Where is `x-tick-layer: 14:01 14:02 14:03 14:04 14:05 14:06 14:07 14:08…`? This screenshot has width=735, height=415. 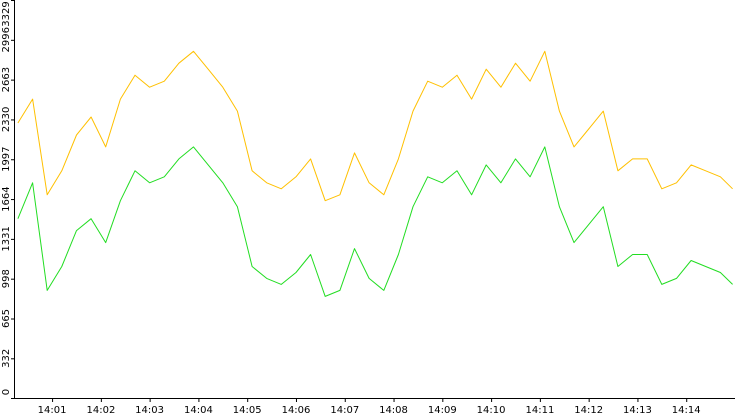 x-tick-layer: 14:01 14:02 14:03 14:04 14:05 14:06 14:07 14:08… is located at coordinates (369, 406).